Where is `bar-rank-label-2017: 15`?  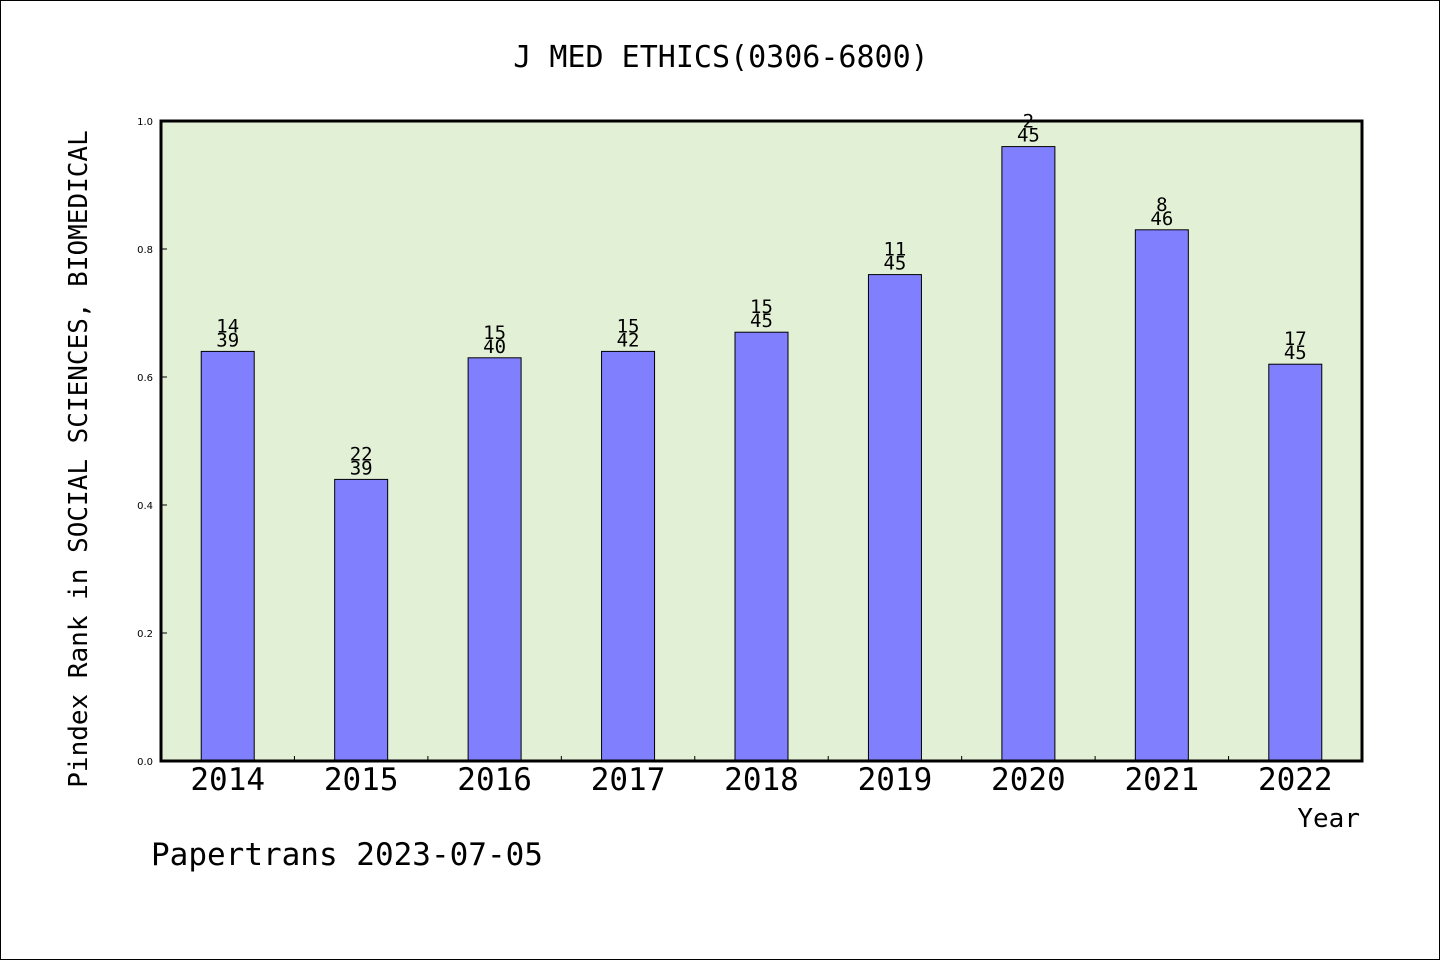 bar-rank-label-2017: 15 is located at coordinates (628, 326).